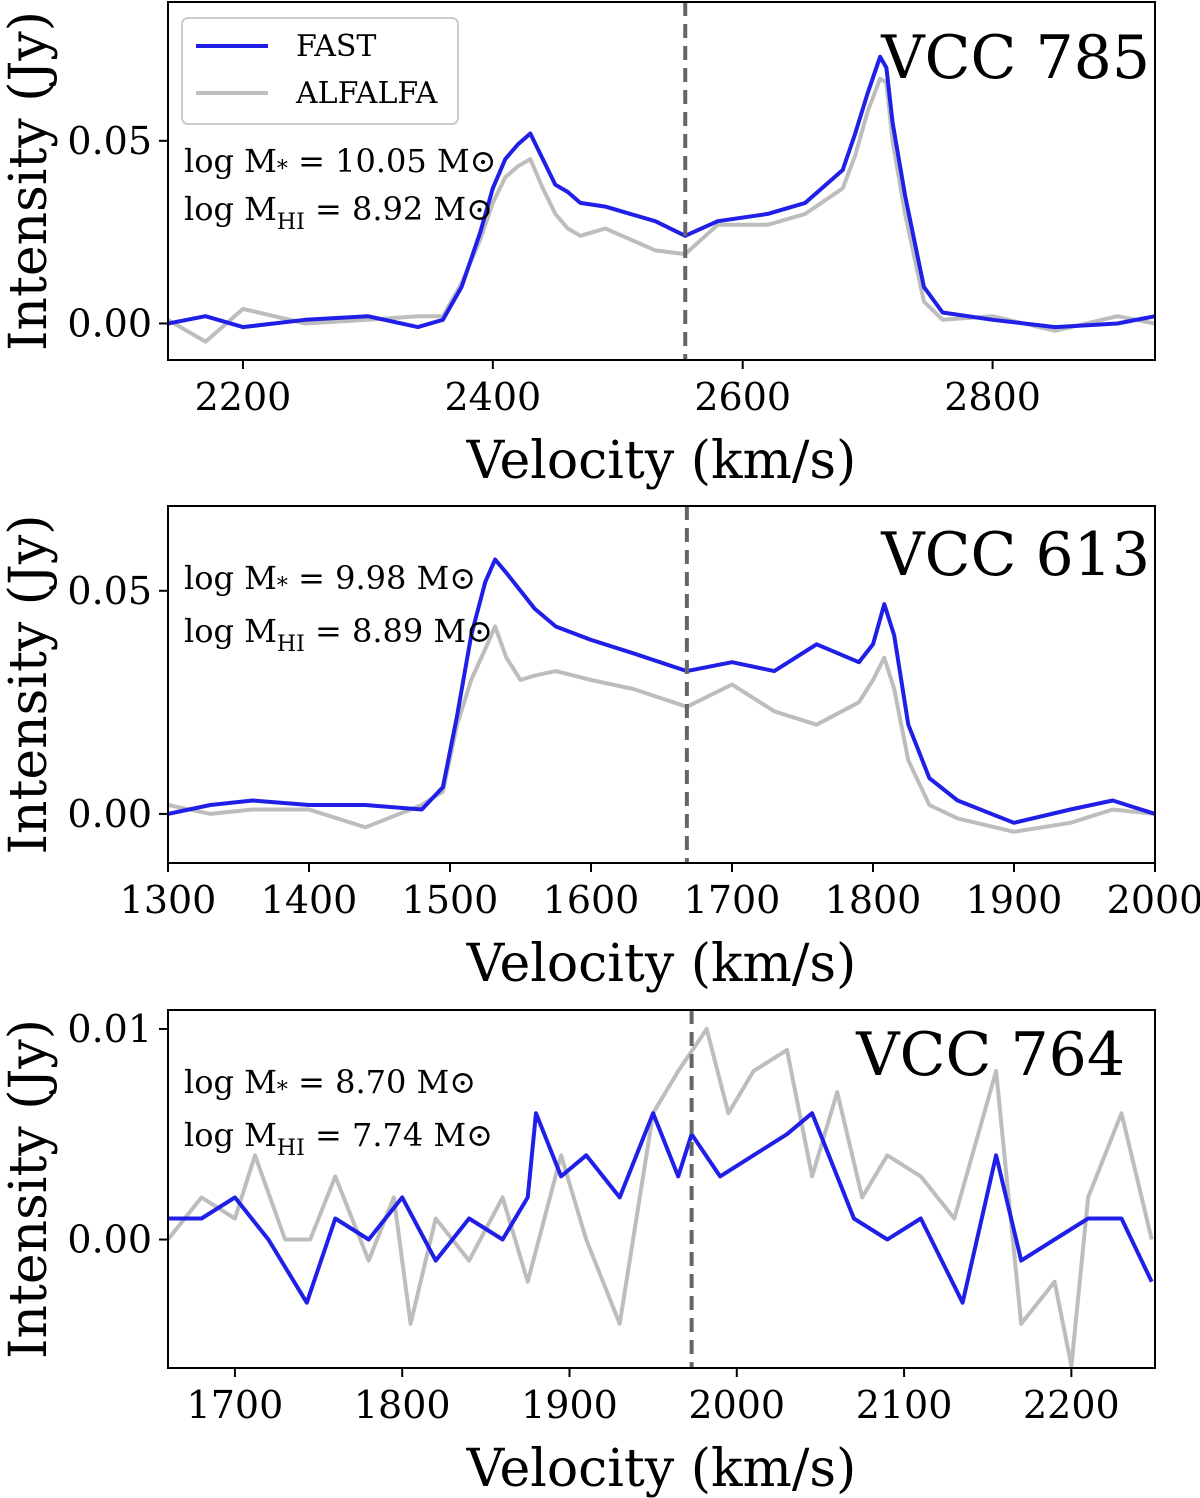 This screenshot has width=1200, height=1498. Describe the element at coordinates (168, 900) in the screenshot. I see `x-tick-label: 1300` at that location.